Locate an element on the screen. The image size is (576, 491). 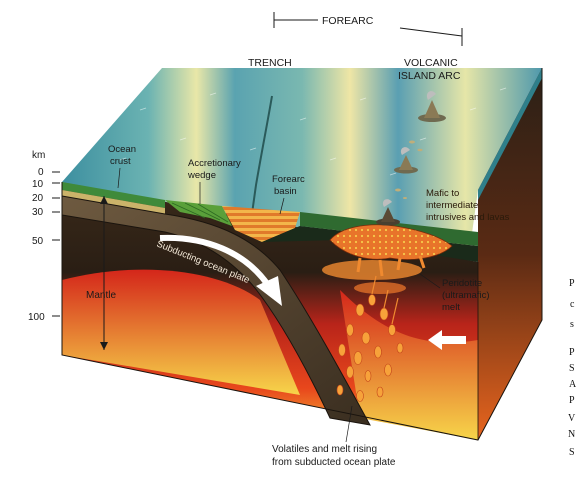
mafic-label-line1: Mafic to is located at coordinates (442, 193).